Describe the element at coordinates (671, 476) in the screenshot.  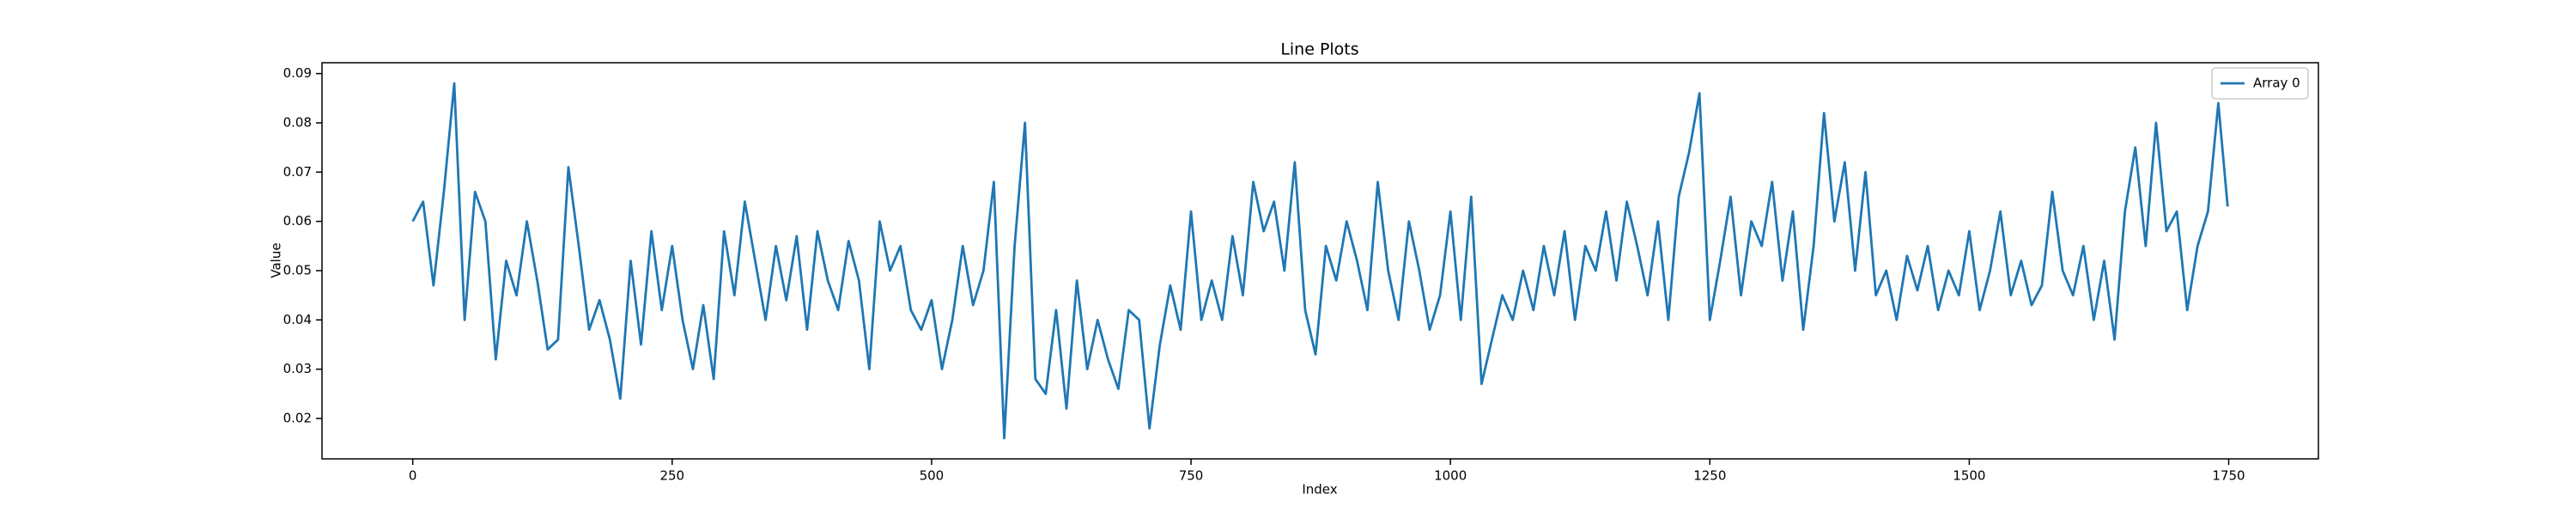
I see `x-tick-label: 250` at that location.